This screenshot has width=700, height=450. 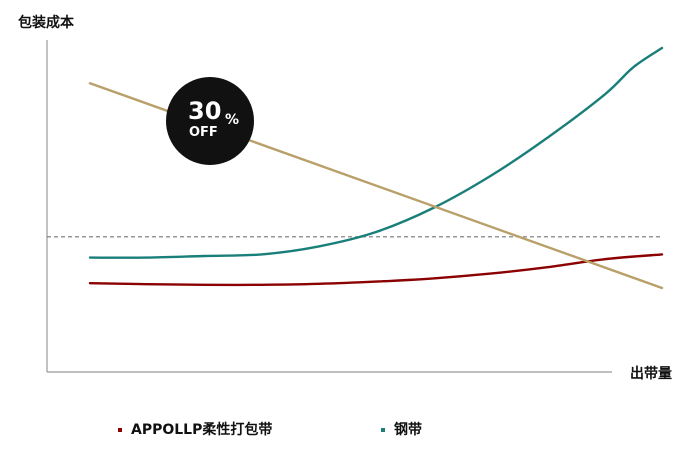 What do you see at coordinates (120, 430) in the screenshot?
I see `legend-marker-appollp` at bounding box center [120, 430].